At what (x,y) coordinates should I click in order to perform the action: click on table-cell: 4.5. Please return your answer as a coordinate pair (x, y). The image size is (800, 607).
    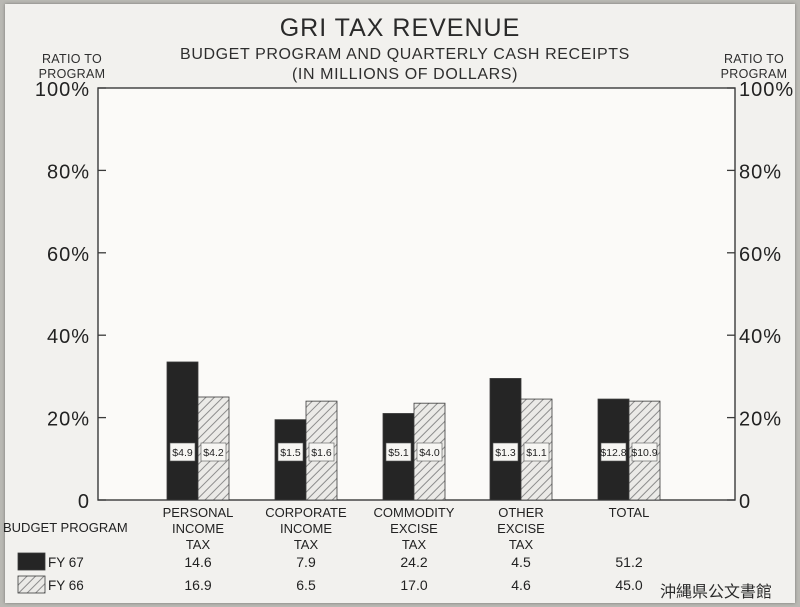
    Looking at the image, I should click on (521, 562).